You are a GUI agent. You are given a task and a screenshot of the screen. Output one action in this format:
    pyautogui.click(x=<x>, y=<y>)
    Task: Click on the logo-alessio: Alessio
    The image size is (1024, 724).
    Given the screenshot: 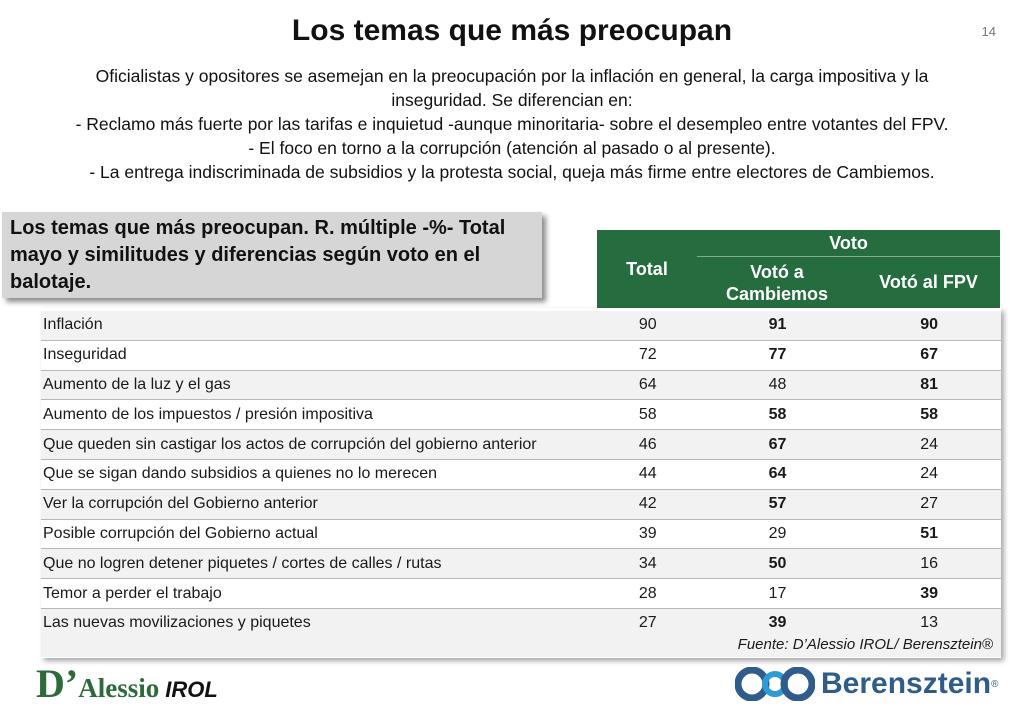 What is the action you would take?
    pyautogui.click(x=119, y=688)
    